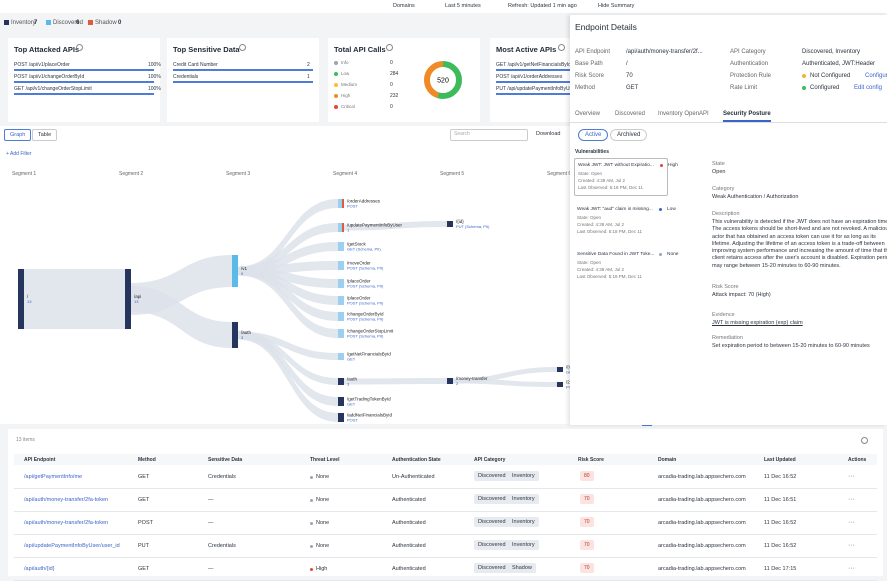 The width and height of the screenshot is (887, 581). I want to click on section-title: Vulnerabilities, so click(592, 152).